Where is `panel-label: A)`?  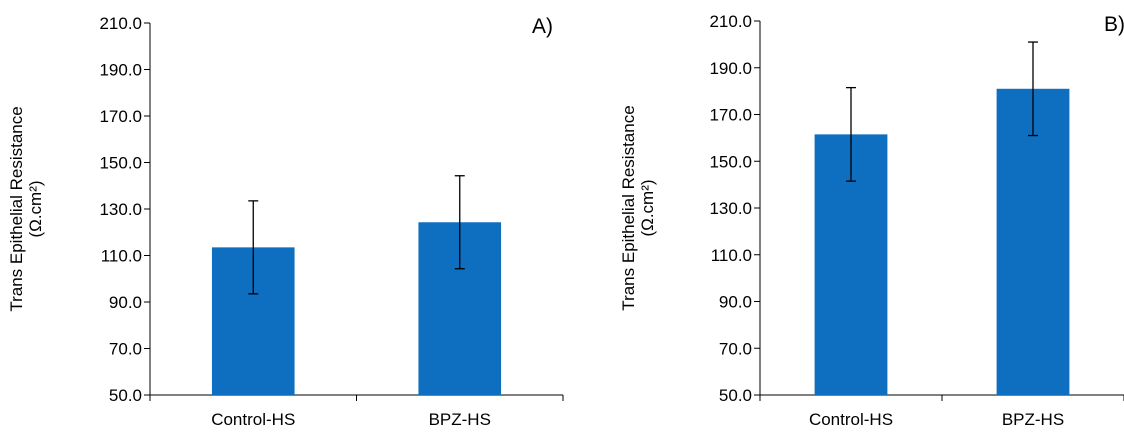 panel-label: A) is located at coordinates (542, 26).